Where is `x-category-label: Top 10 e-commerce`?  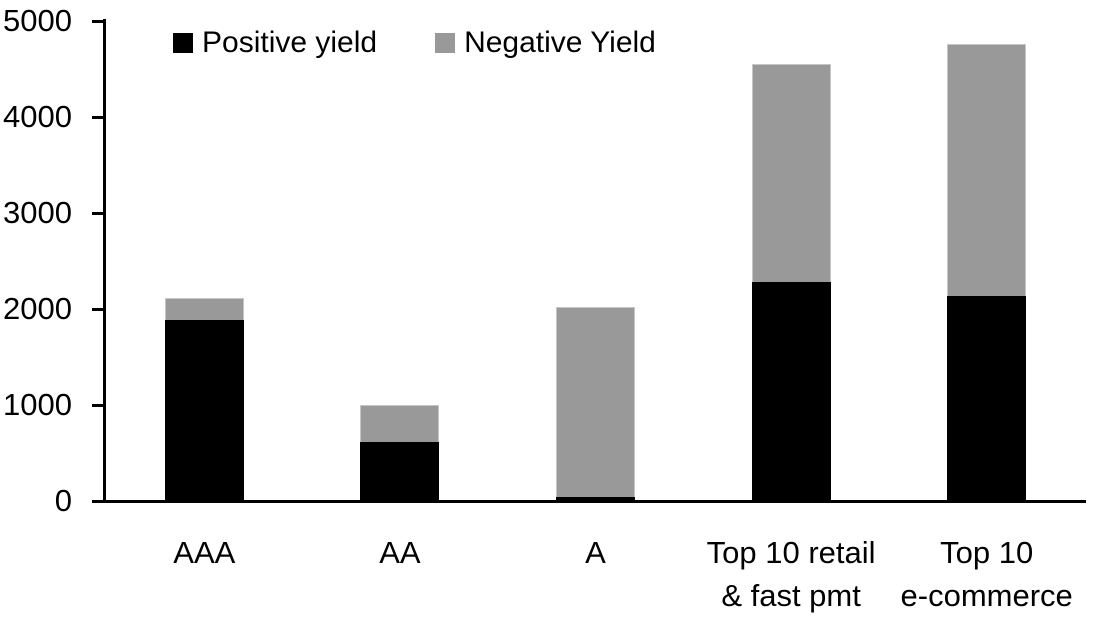
x-category-label: Top 10 e-commerce is located at coordinates (986, 574).